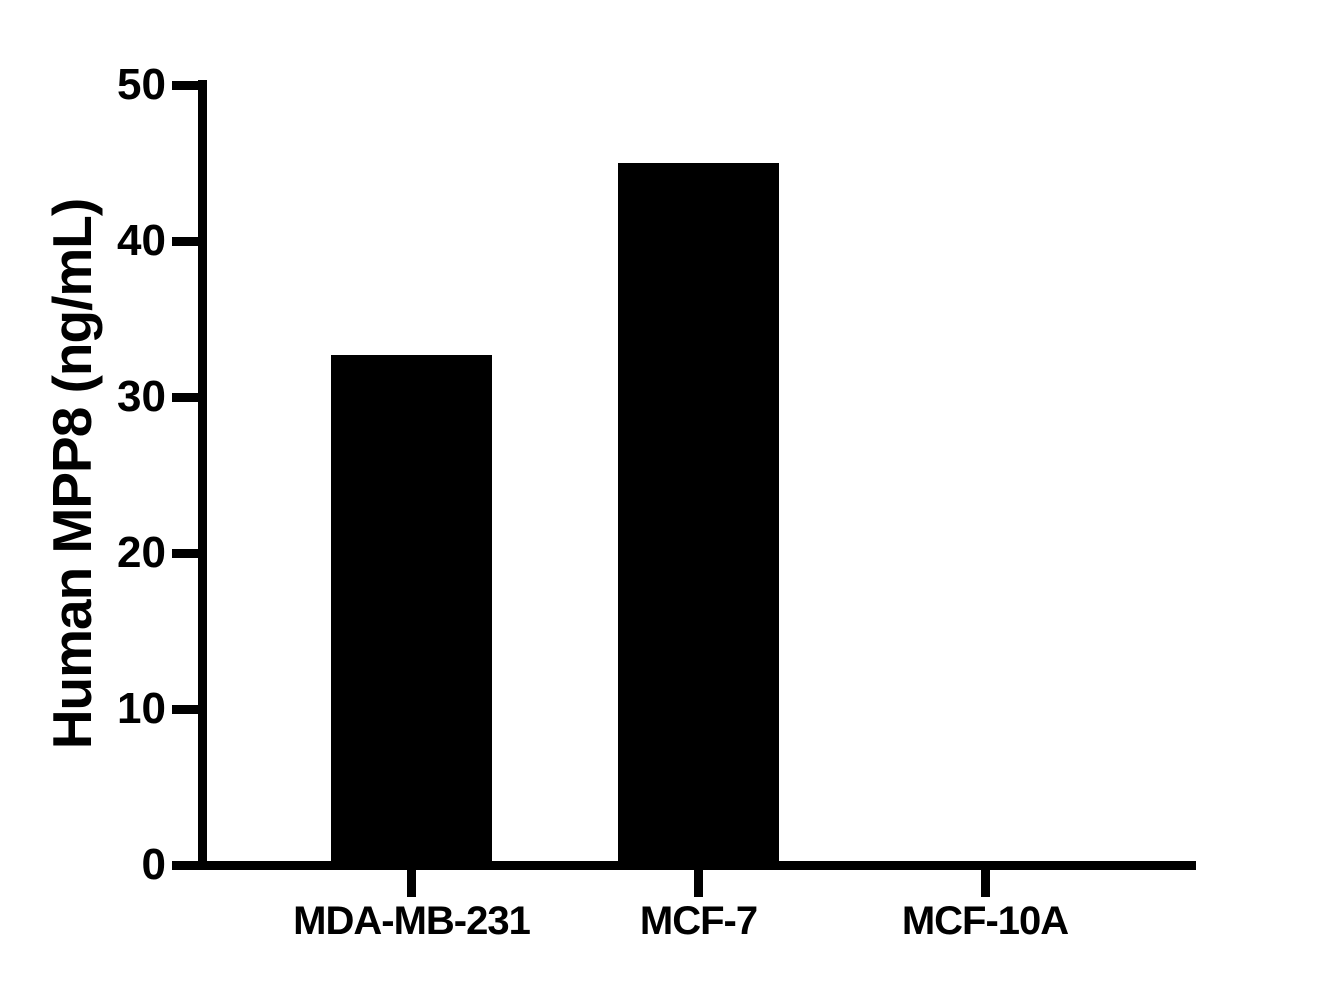 The image size is (1332, 987). I want to click on x-tick-label: MDA-MB-231, so click(412, 921).